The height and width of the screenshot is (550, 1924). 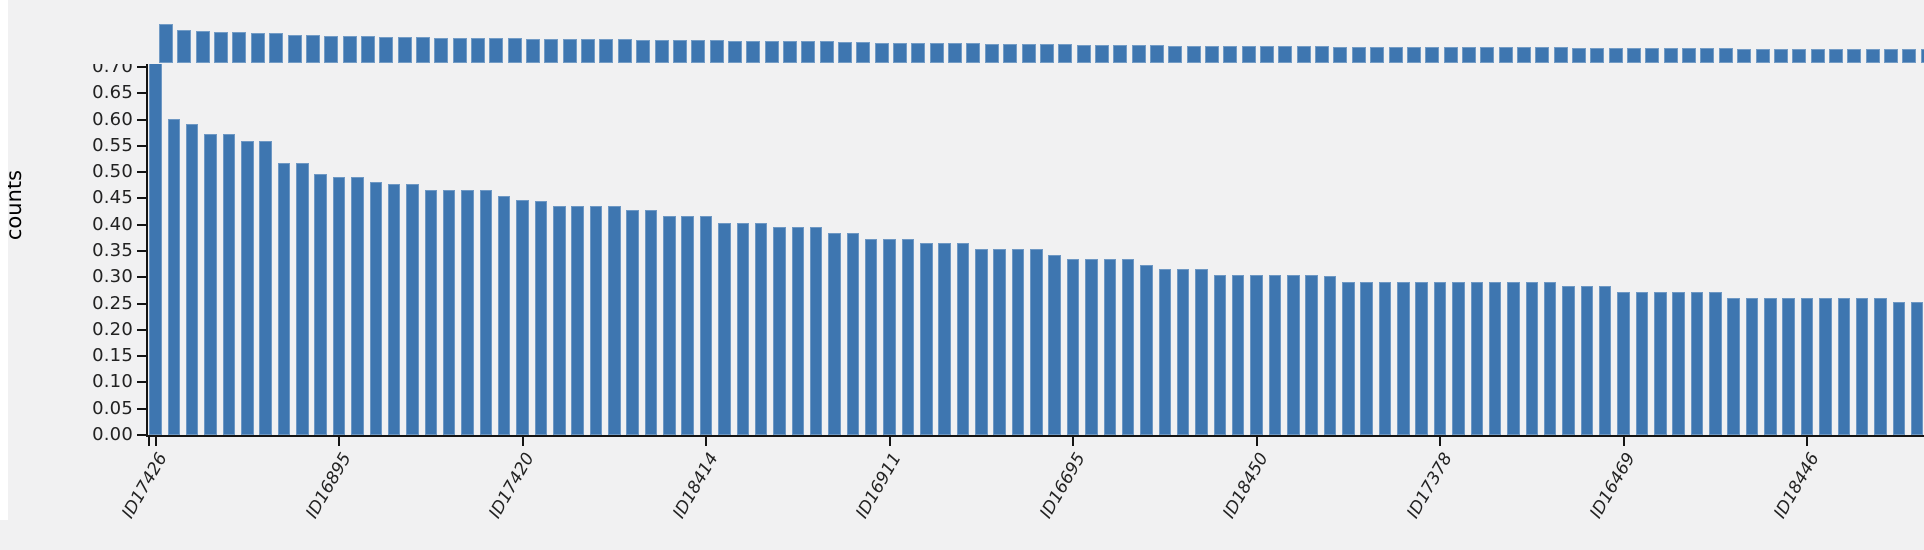 I want to click on y-tick-label: 0.60, so click(x=112, y=119).